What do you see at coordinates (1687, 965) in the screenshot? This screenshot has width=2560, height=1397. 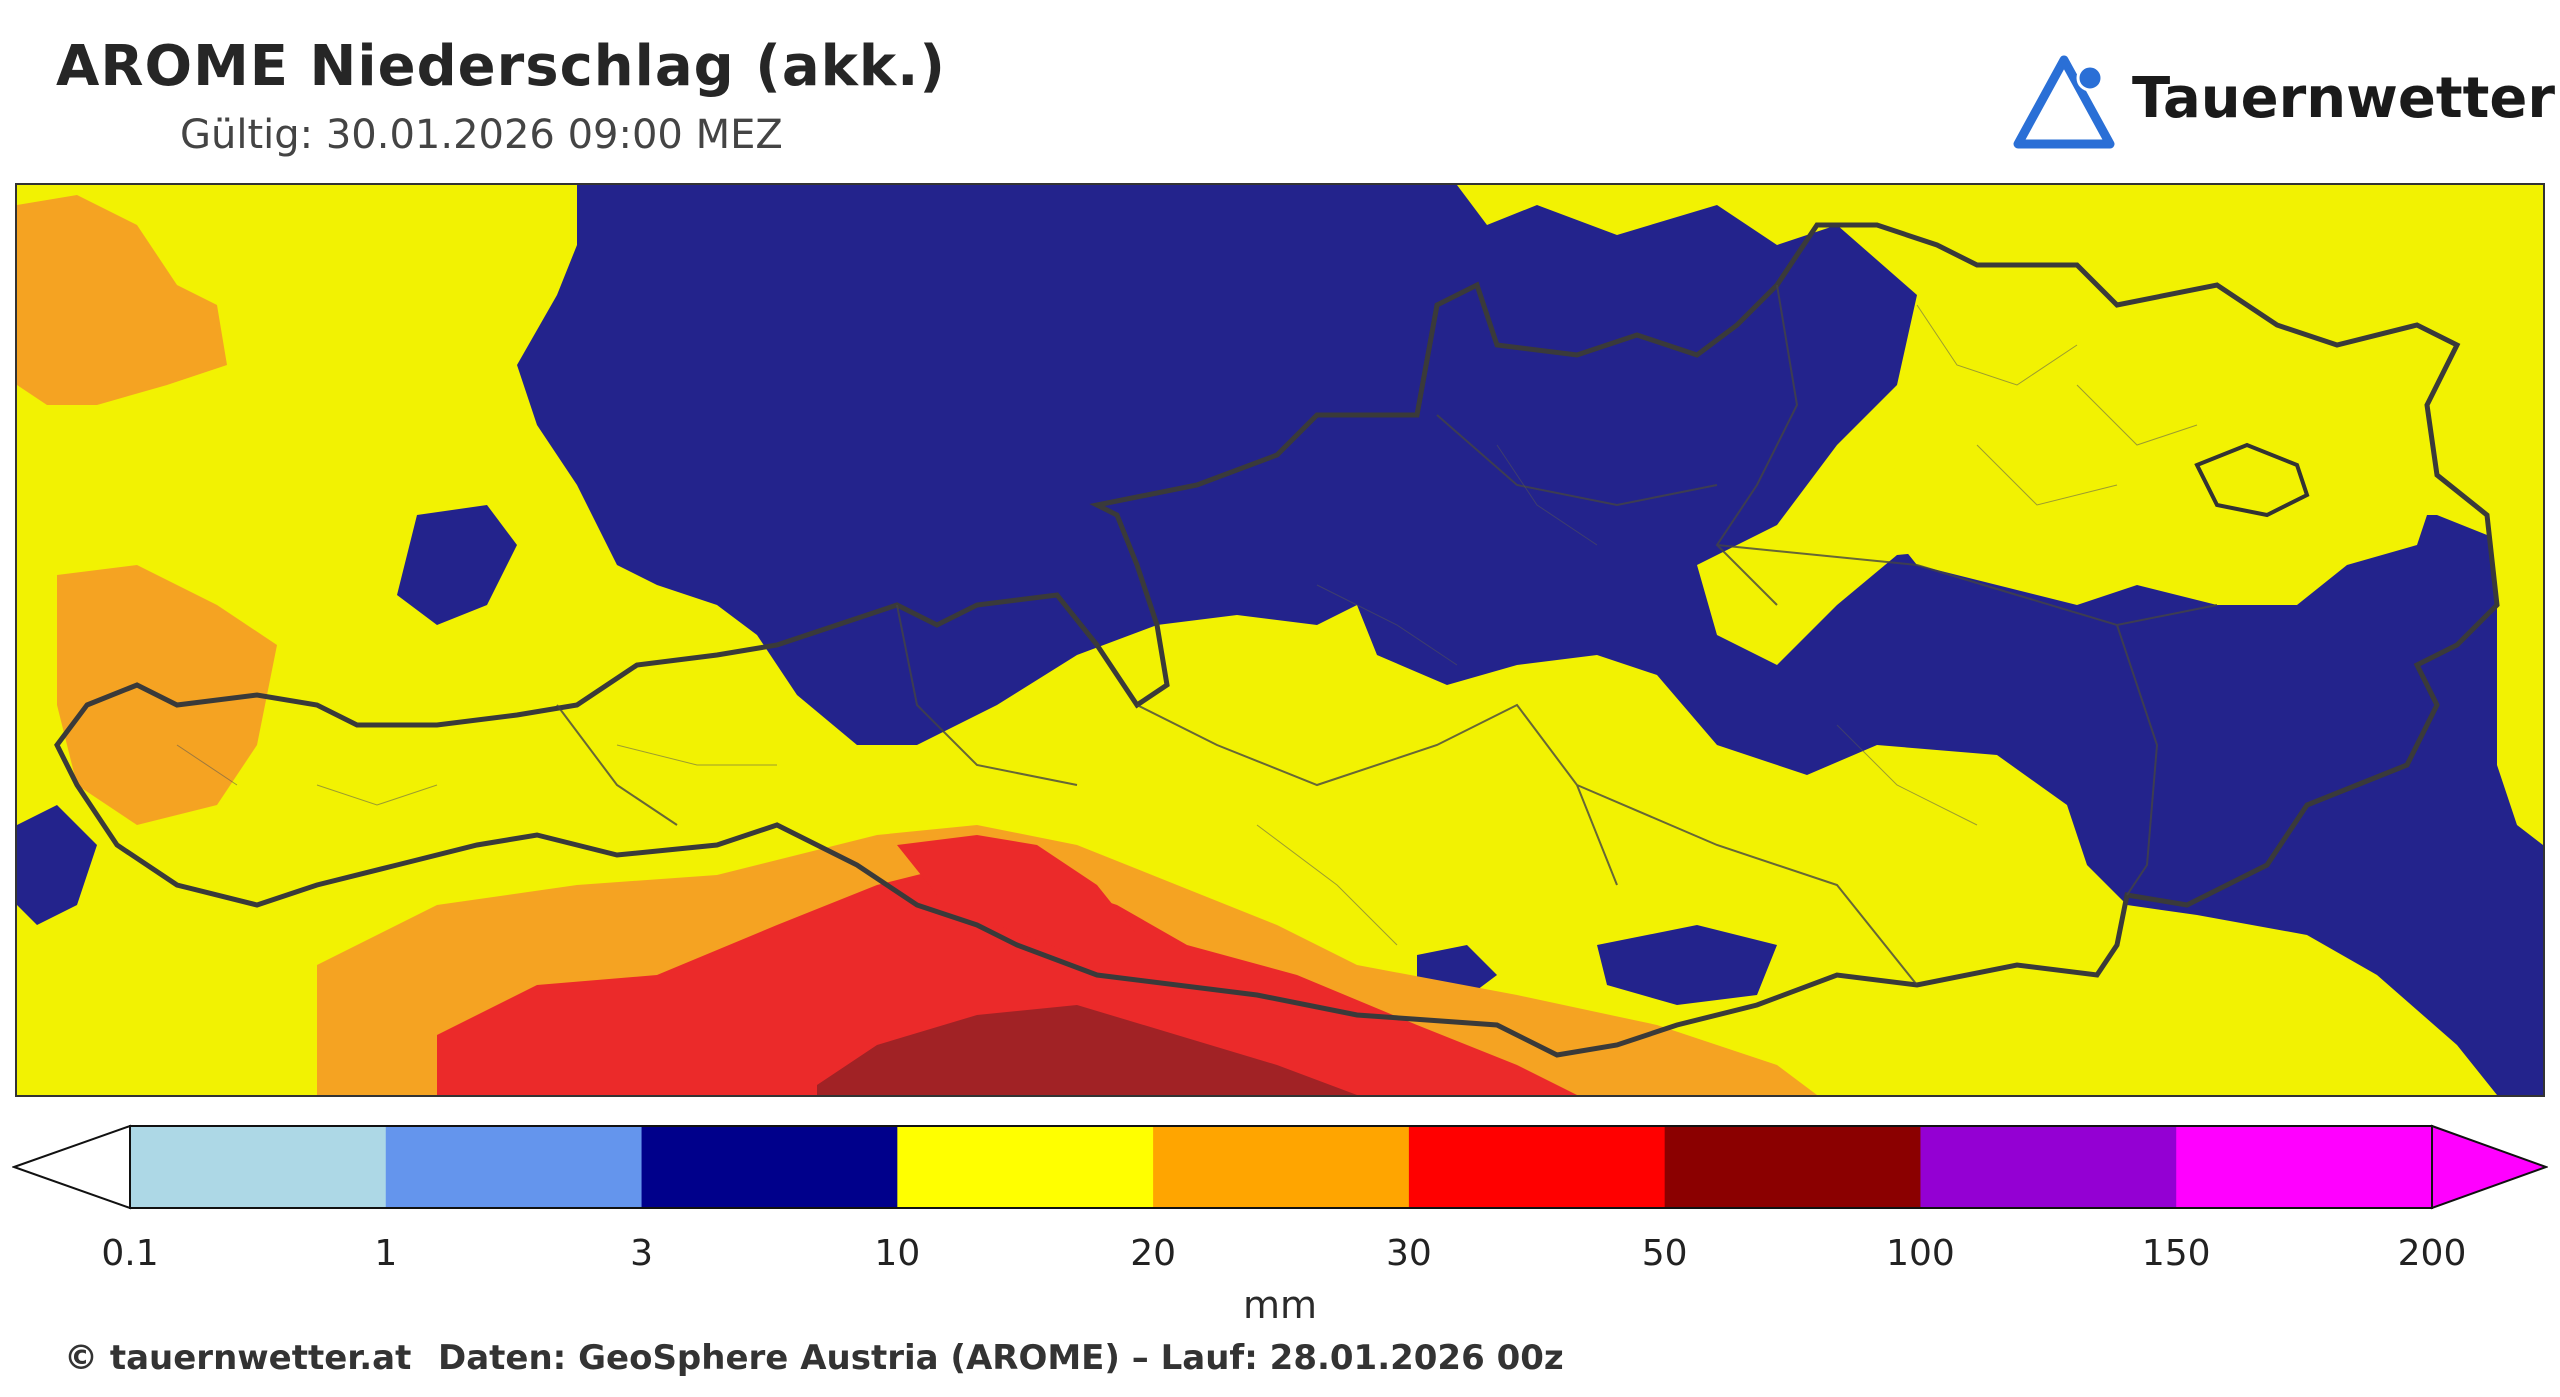 I see `precip-field-navy-island` at bounding box center [1687, 965].